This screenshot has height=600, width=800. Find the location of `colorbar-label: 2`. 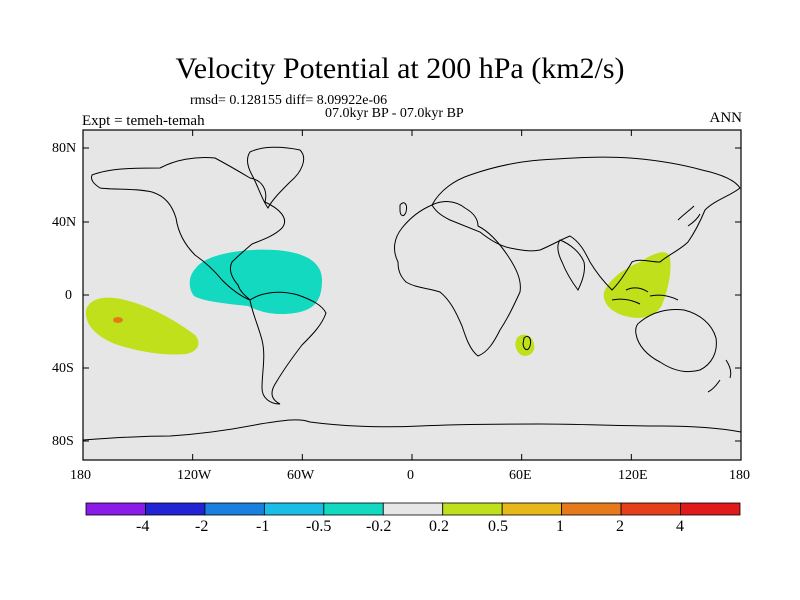

colorbar-label: 2 is located at coordinates (620, 526).